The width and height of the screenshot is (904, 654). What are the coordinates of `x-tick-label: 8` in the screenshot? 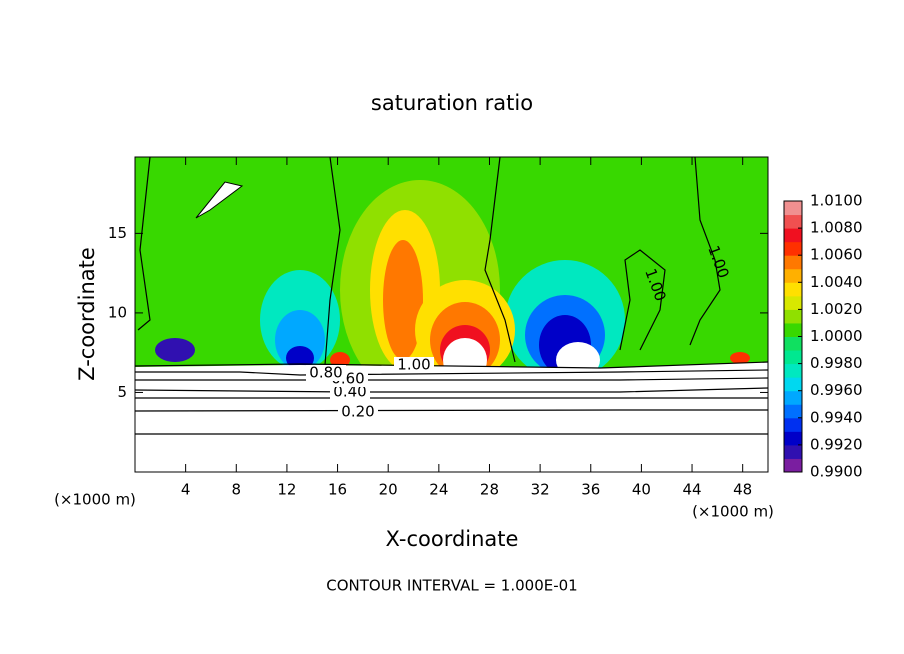 It's located at (237, 490).